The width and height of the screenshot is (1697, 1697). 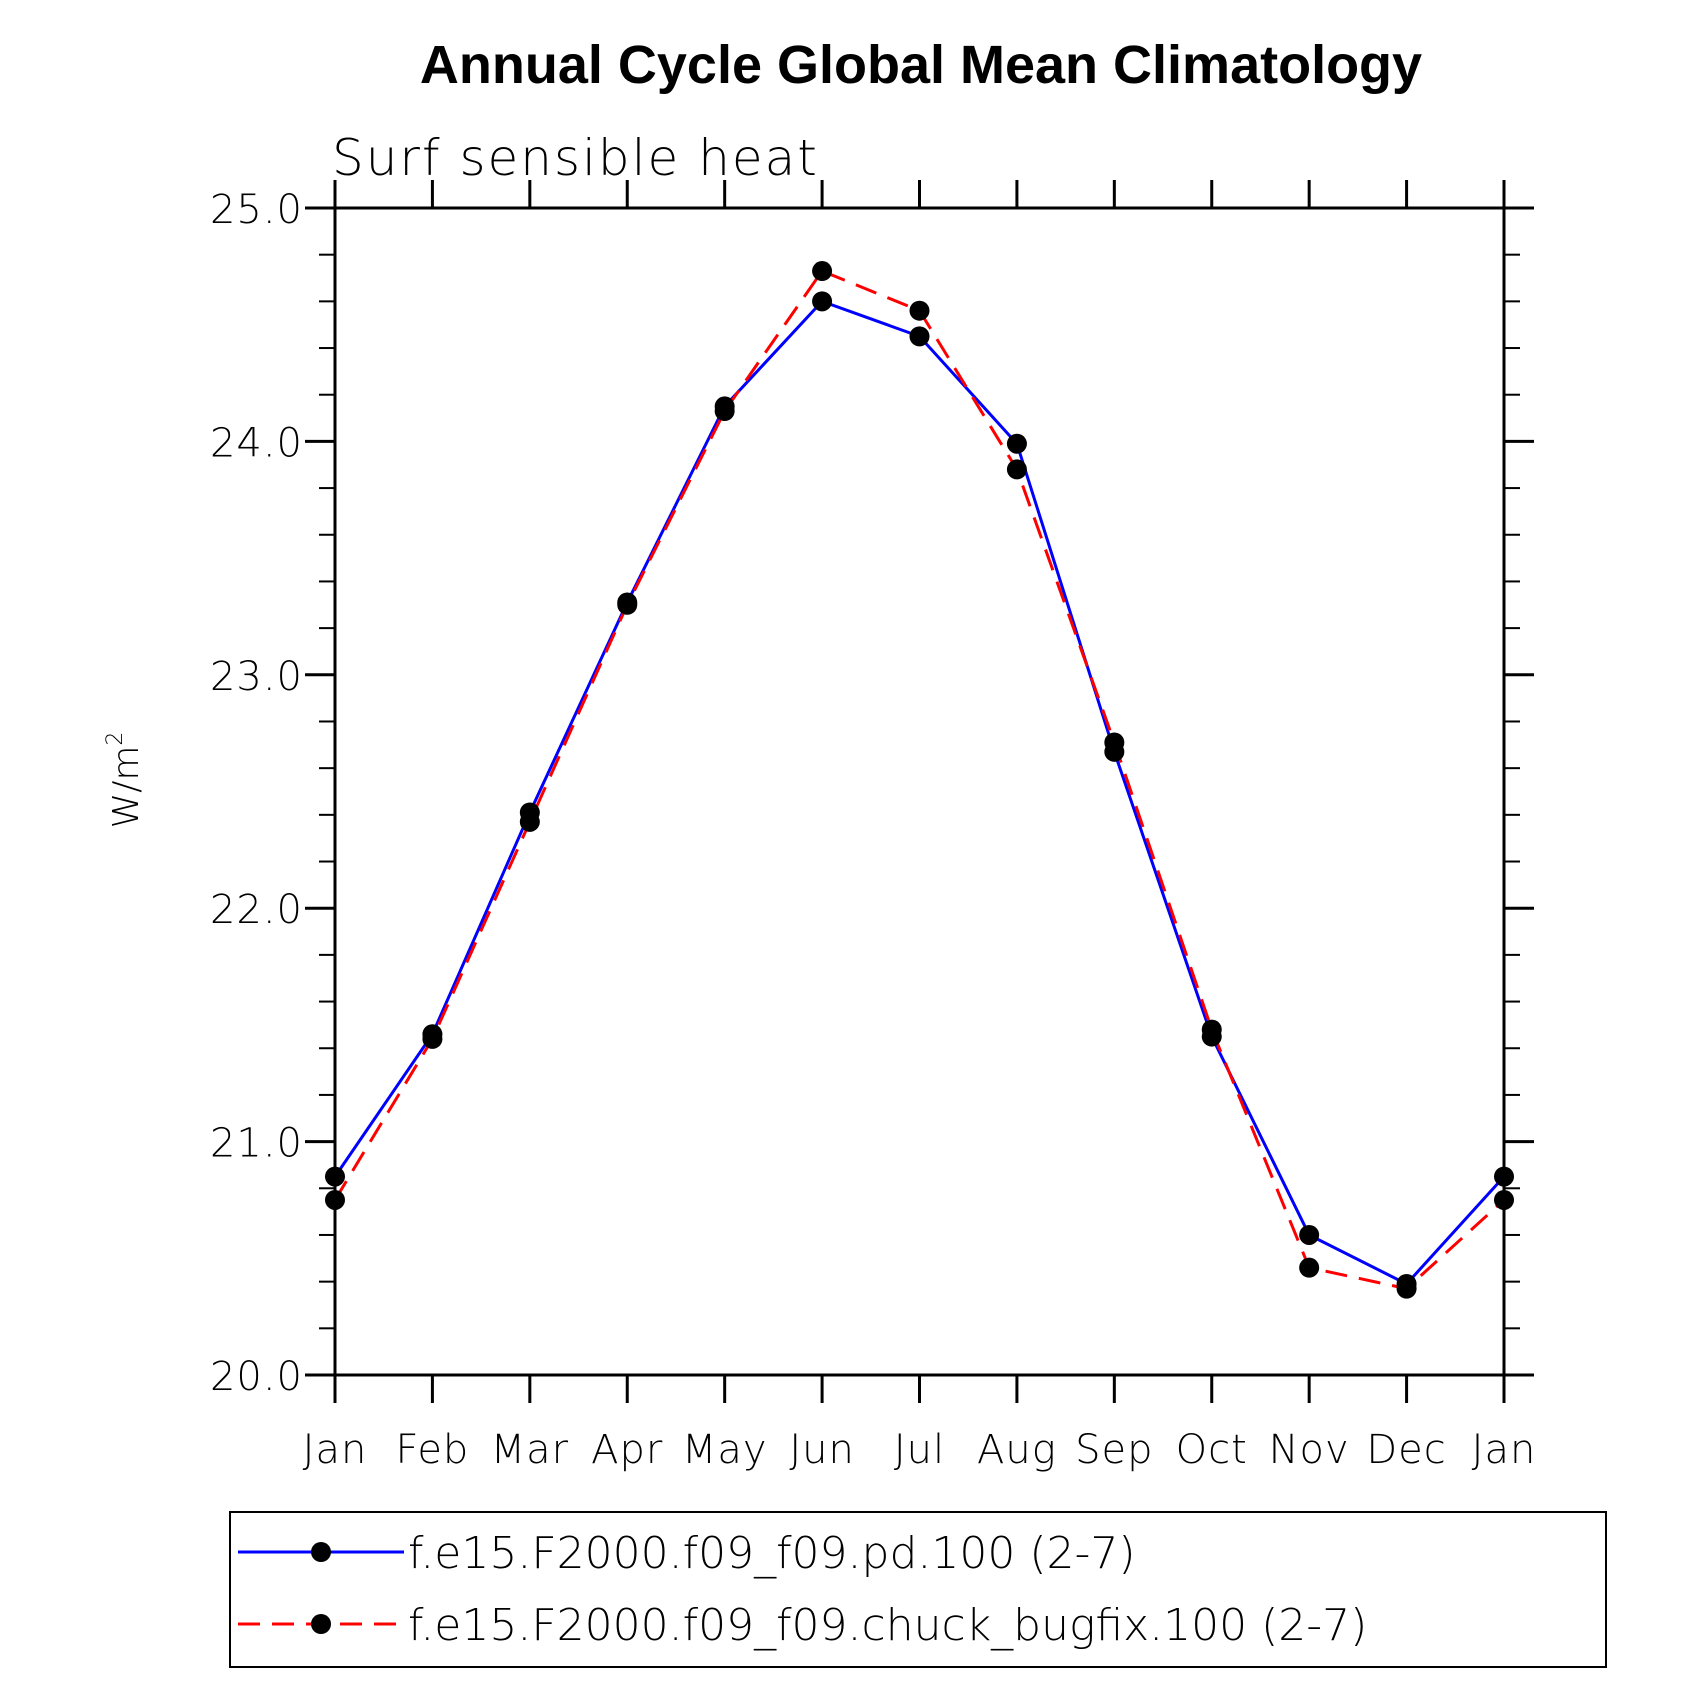 What do you see at coordinates (256, 1377) in the screenshot?
I see `y-tick-label: 20.0` at bounding box center [256, 1377].